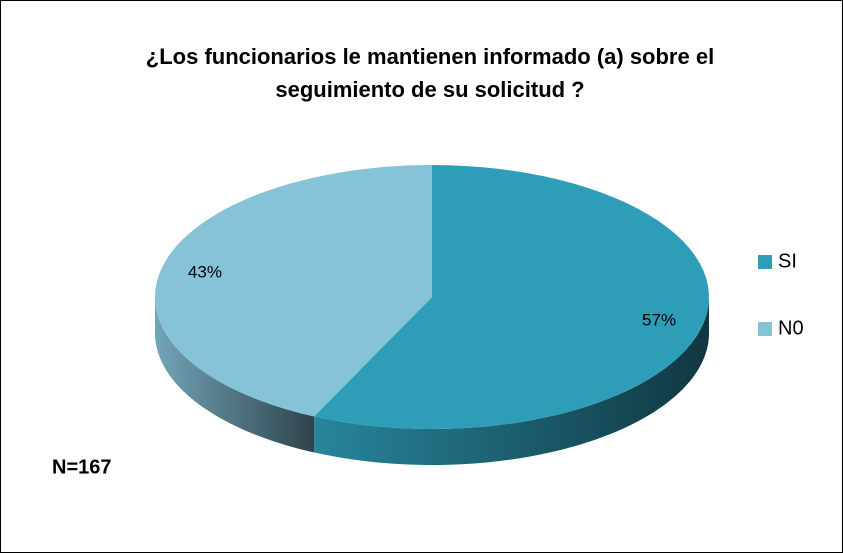 Image resolution: width=843 pixels, height=553 pixels. I want to click on legend-label: SI, so click(787, 261).